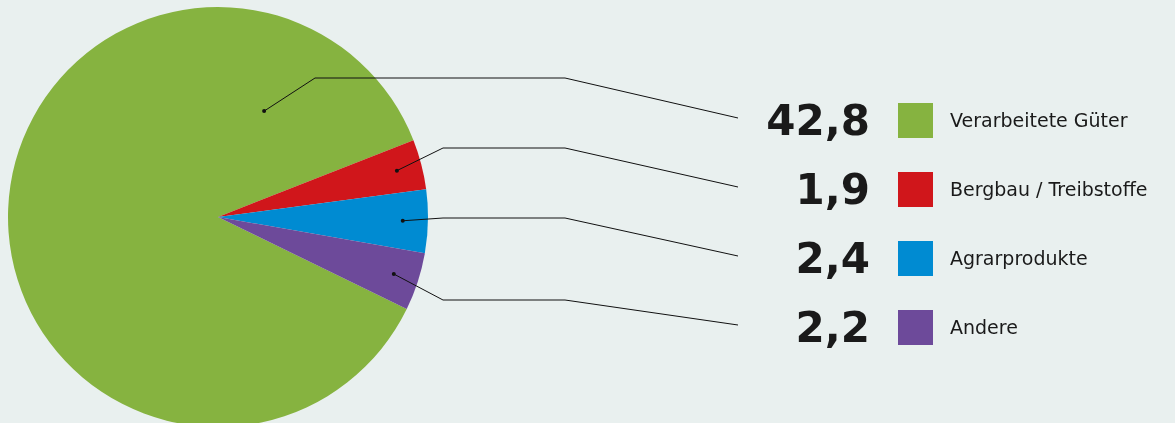 Image resolution: width=1175 pixels, height=423 pixels. Describe the element at coordinates (1049, 189) in the screenshot. I see `legend-label: Bergbau / Treibstoffe` at that location.